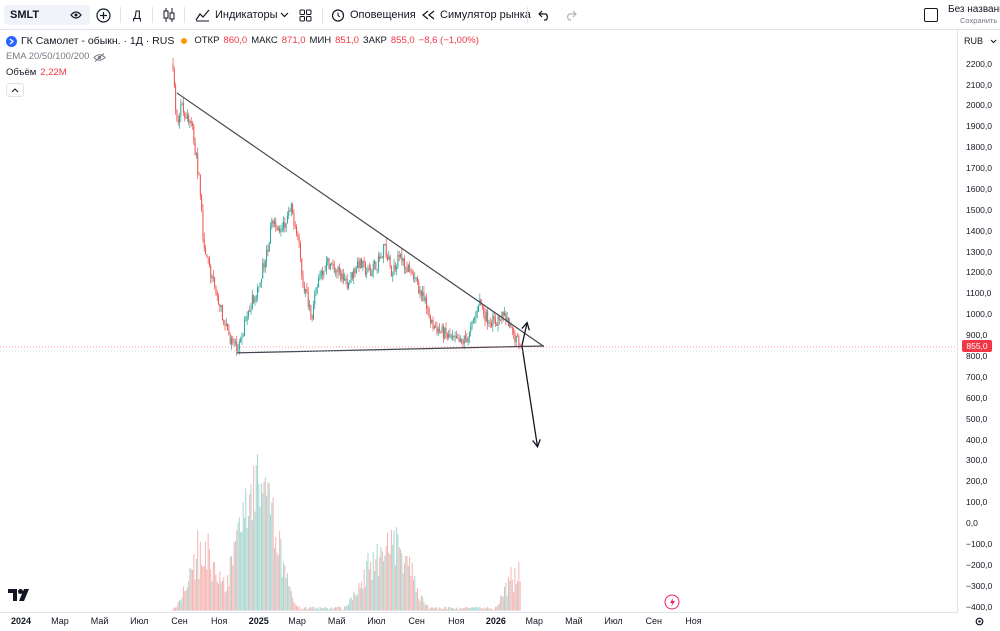 The height and width of the screenshot is (631, 1000). Describe the element at coordinates (99, 621) in the screenshot. I see `time-tick-label: Май` at that location.